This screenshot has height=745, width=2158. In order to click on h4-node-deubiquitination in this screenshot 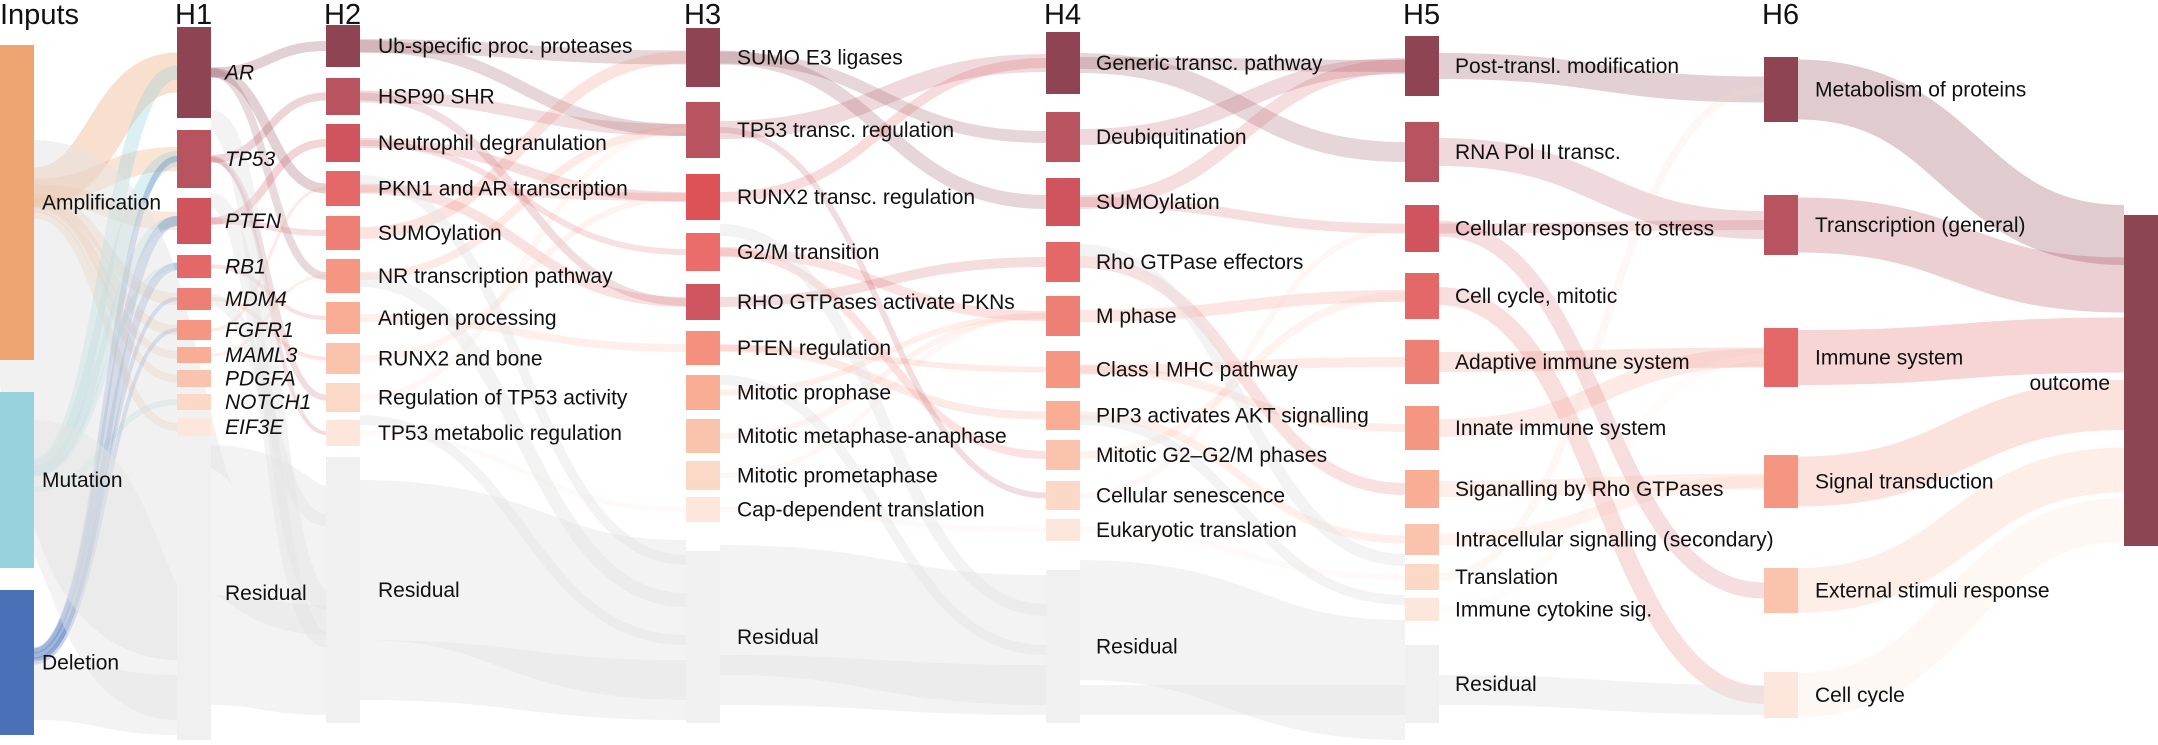, I will do `click(1063, 137)`.